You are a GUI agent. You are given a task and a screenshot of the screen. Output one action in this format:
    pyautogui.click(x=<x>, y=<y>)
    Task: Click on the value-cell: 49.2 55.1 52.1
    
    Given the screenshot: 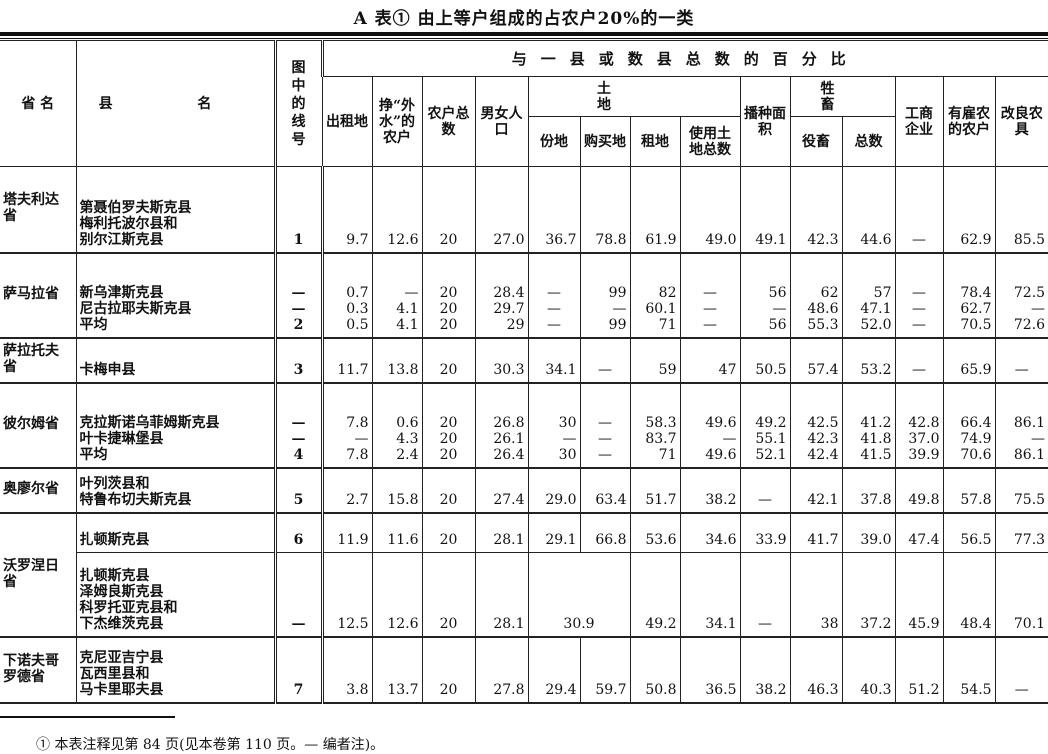 What is the action you would take?
    pyautogui.click(x=765, y=425)
    